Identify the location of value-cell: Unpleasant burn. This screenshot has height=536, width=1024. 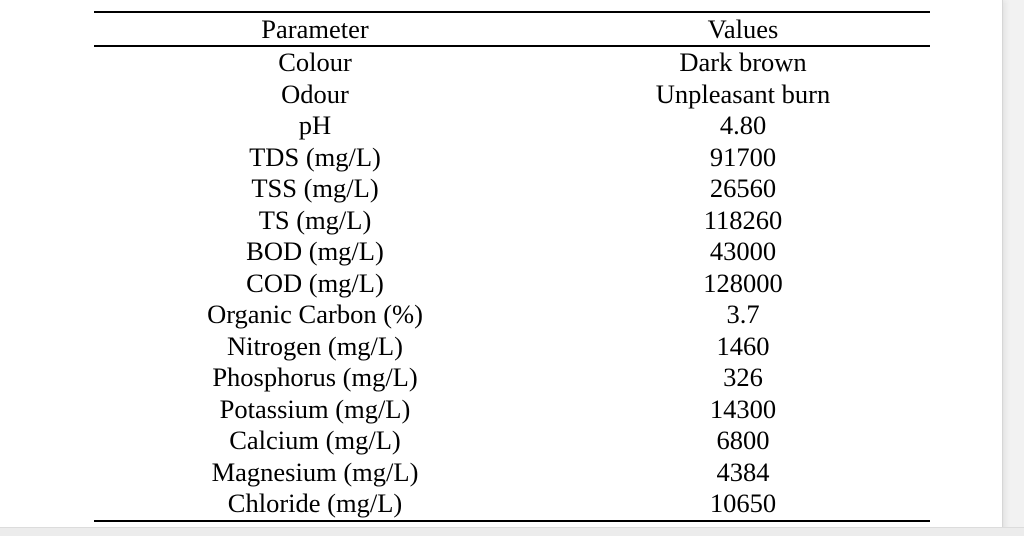
(743, 93).